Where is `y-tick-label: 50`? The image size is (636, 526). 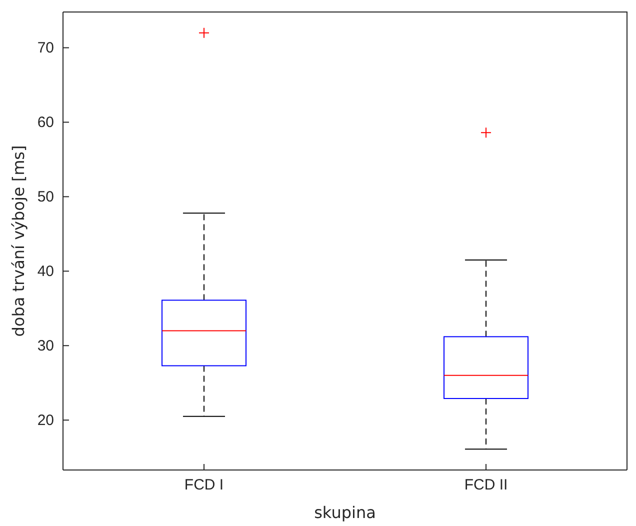 y-tick-label: 50 is located at coordinates (45, 197).